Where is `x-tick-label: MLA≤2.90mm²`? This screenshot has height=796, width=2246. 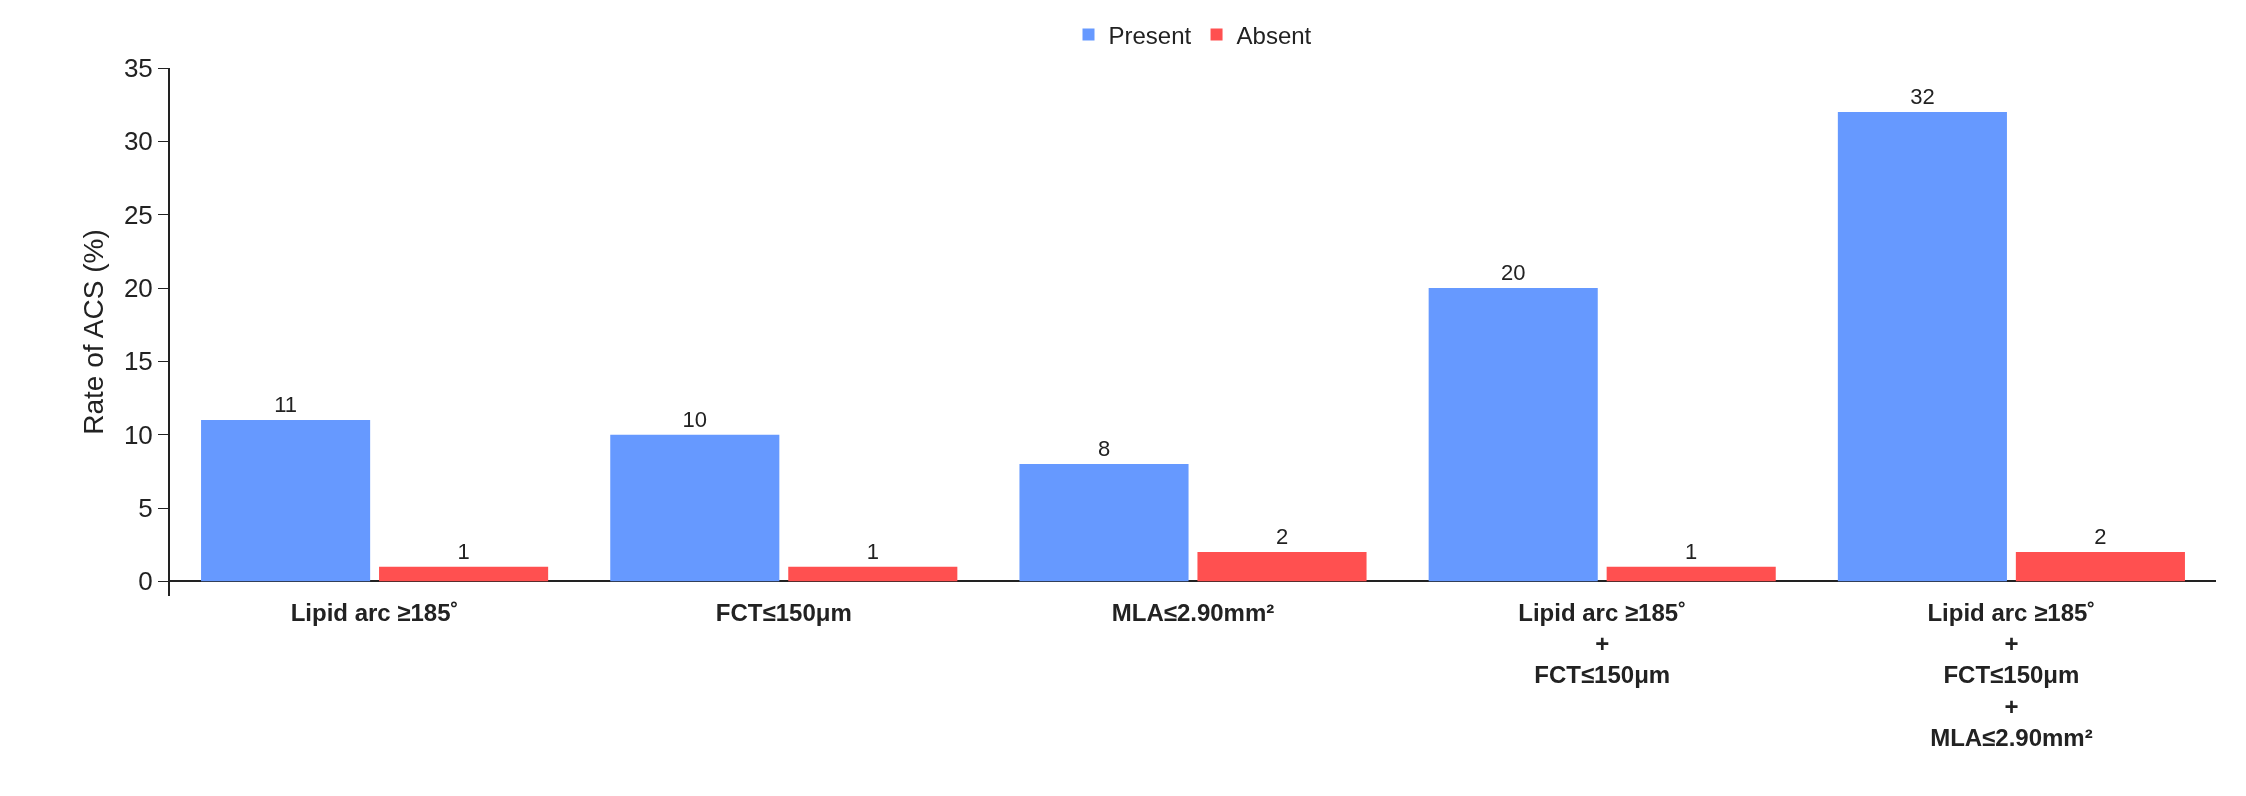 x-tick-label: MLA≤2.90mm² is located at coordinates (1193, 612).